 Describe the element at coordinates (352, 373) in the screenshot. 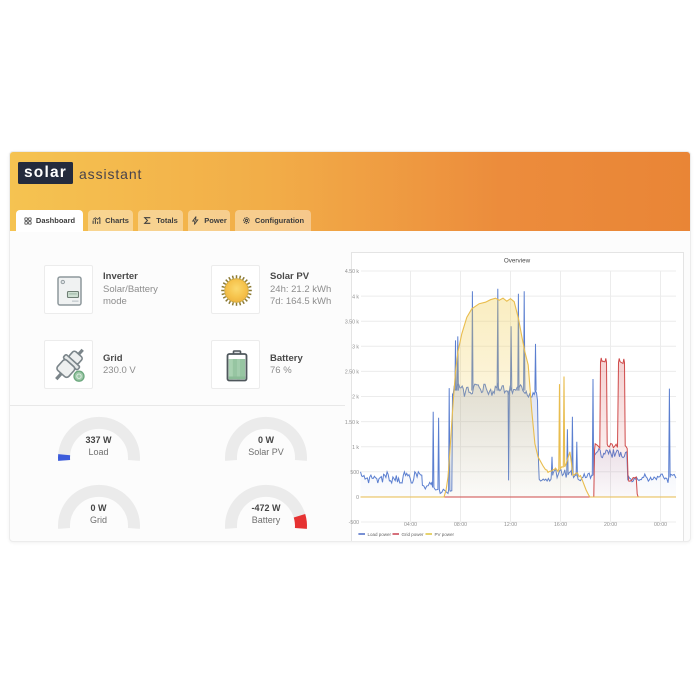

I see `svg-text: 2.50 k` at that location.